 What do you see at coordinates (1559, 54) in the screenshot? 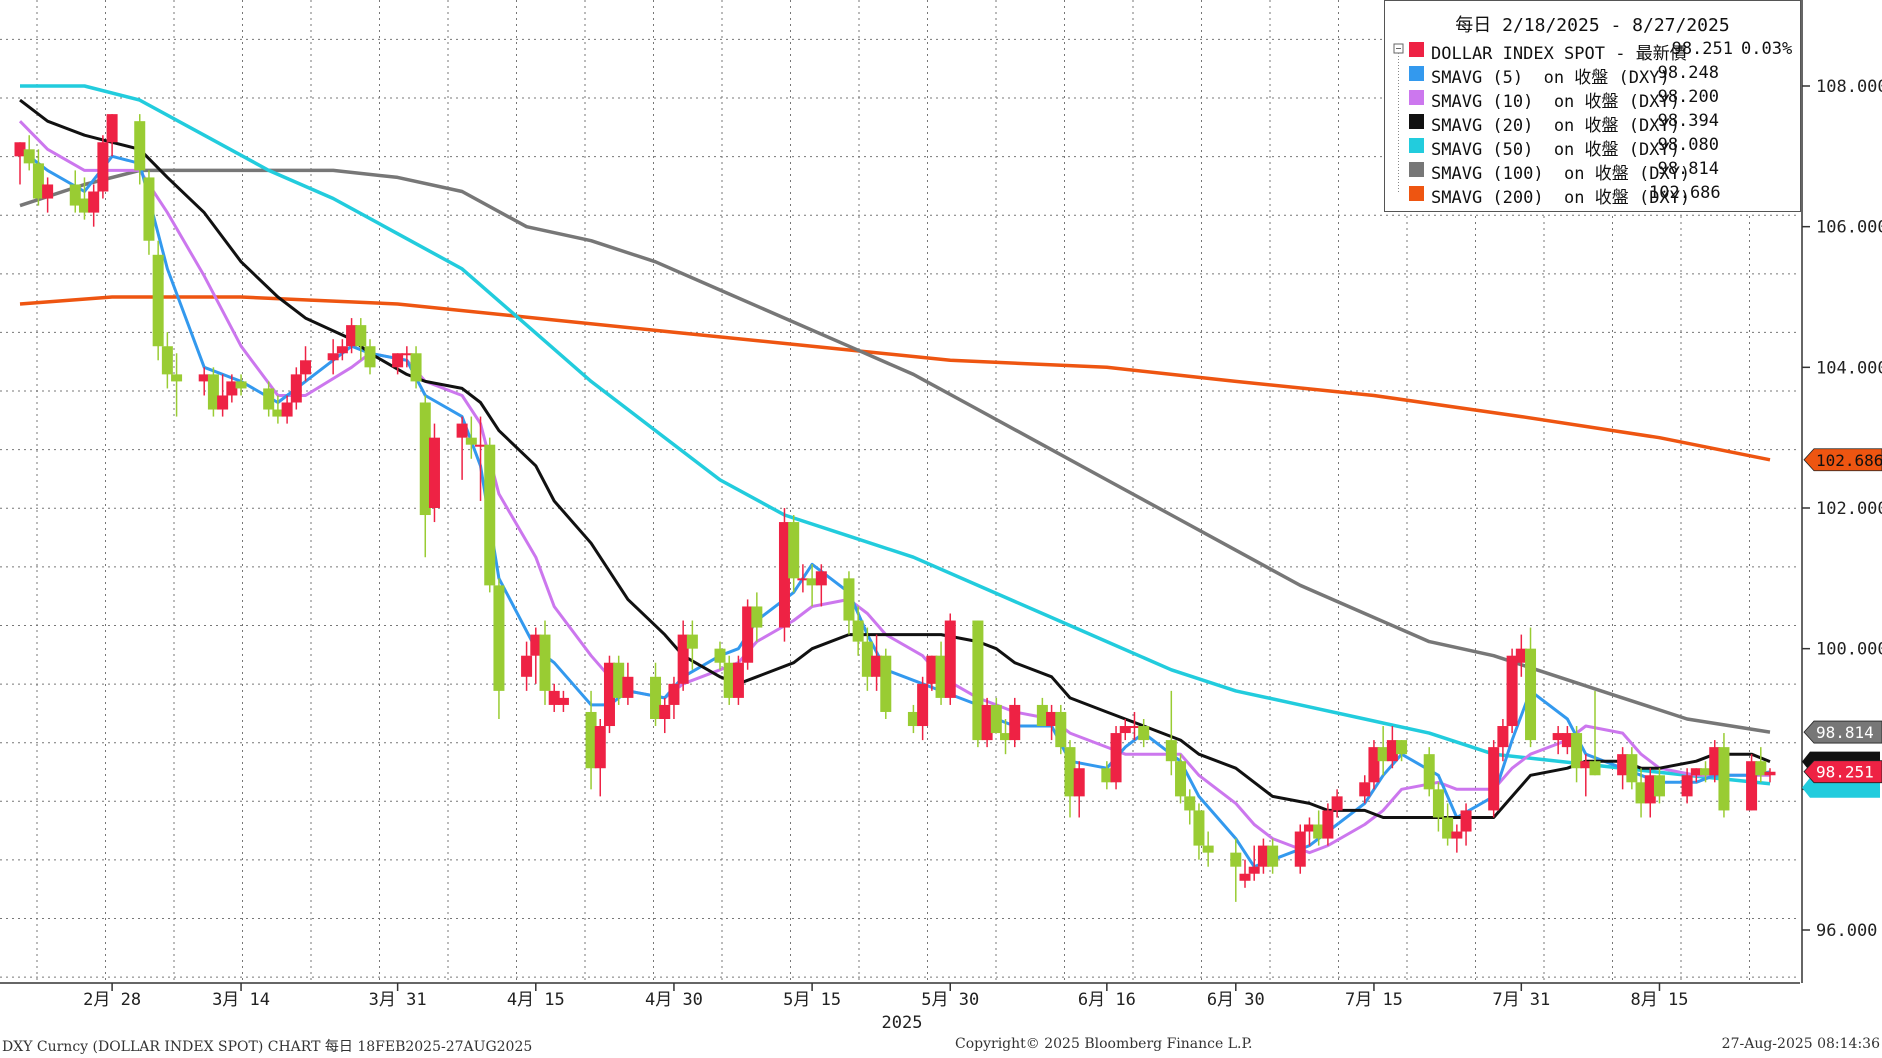
I see `legend-label: DOLLAR INDEX SPOT - 最新價` at bounding box center [1559, 54].